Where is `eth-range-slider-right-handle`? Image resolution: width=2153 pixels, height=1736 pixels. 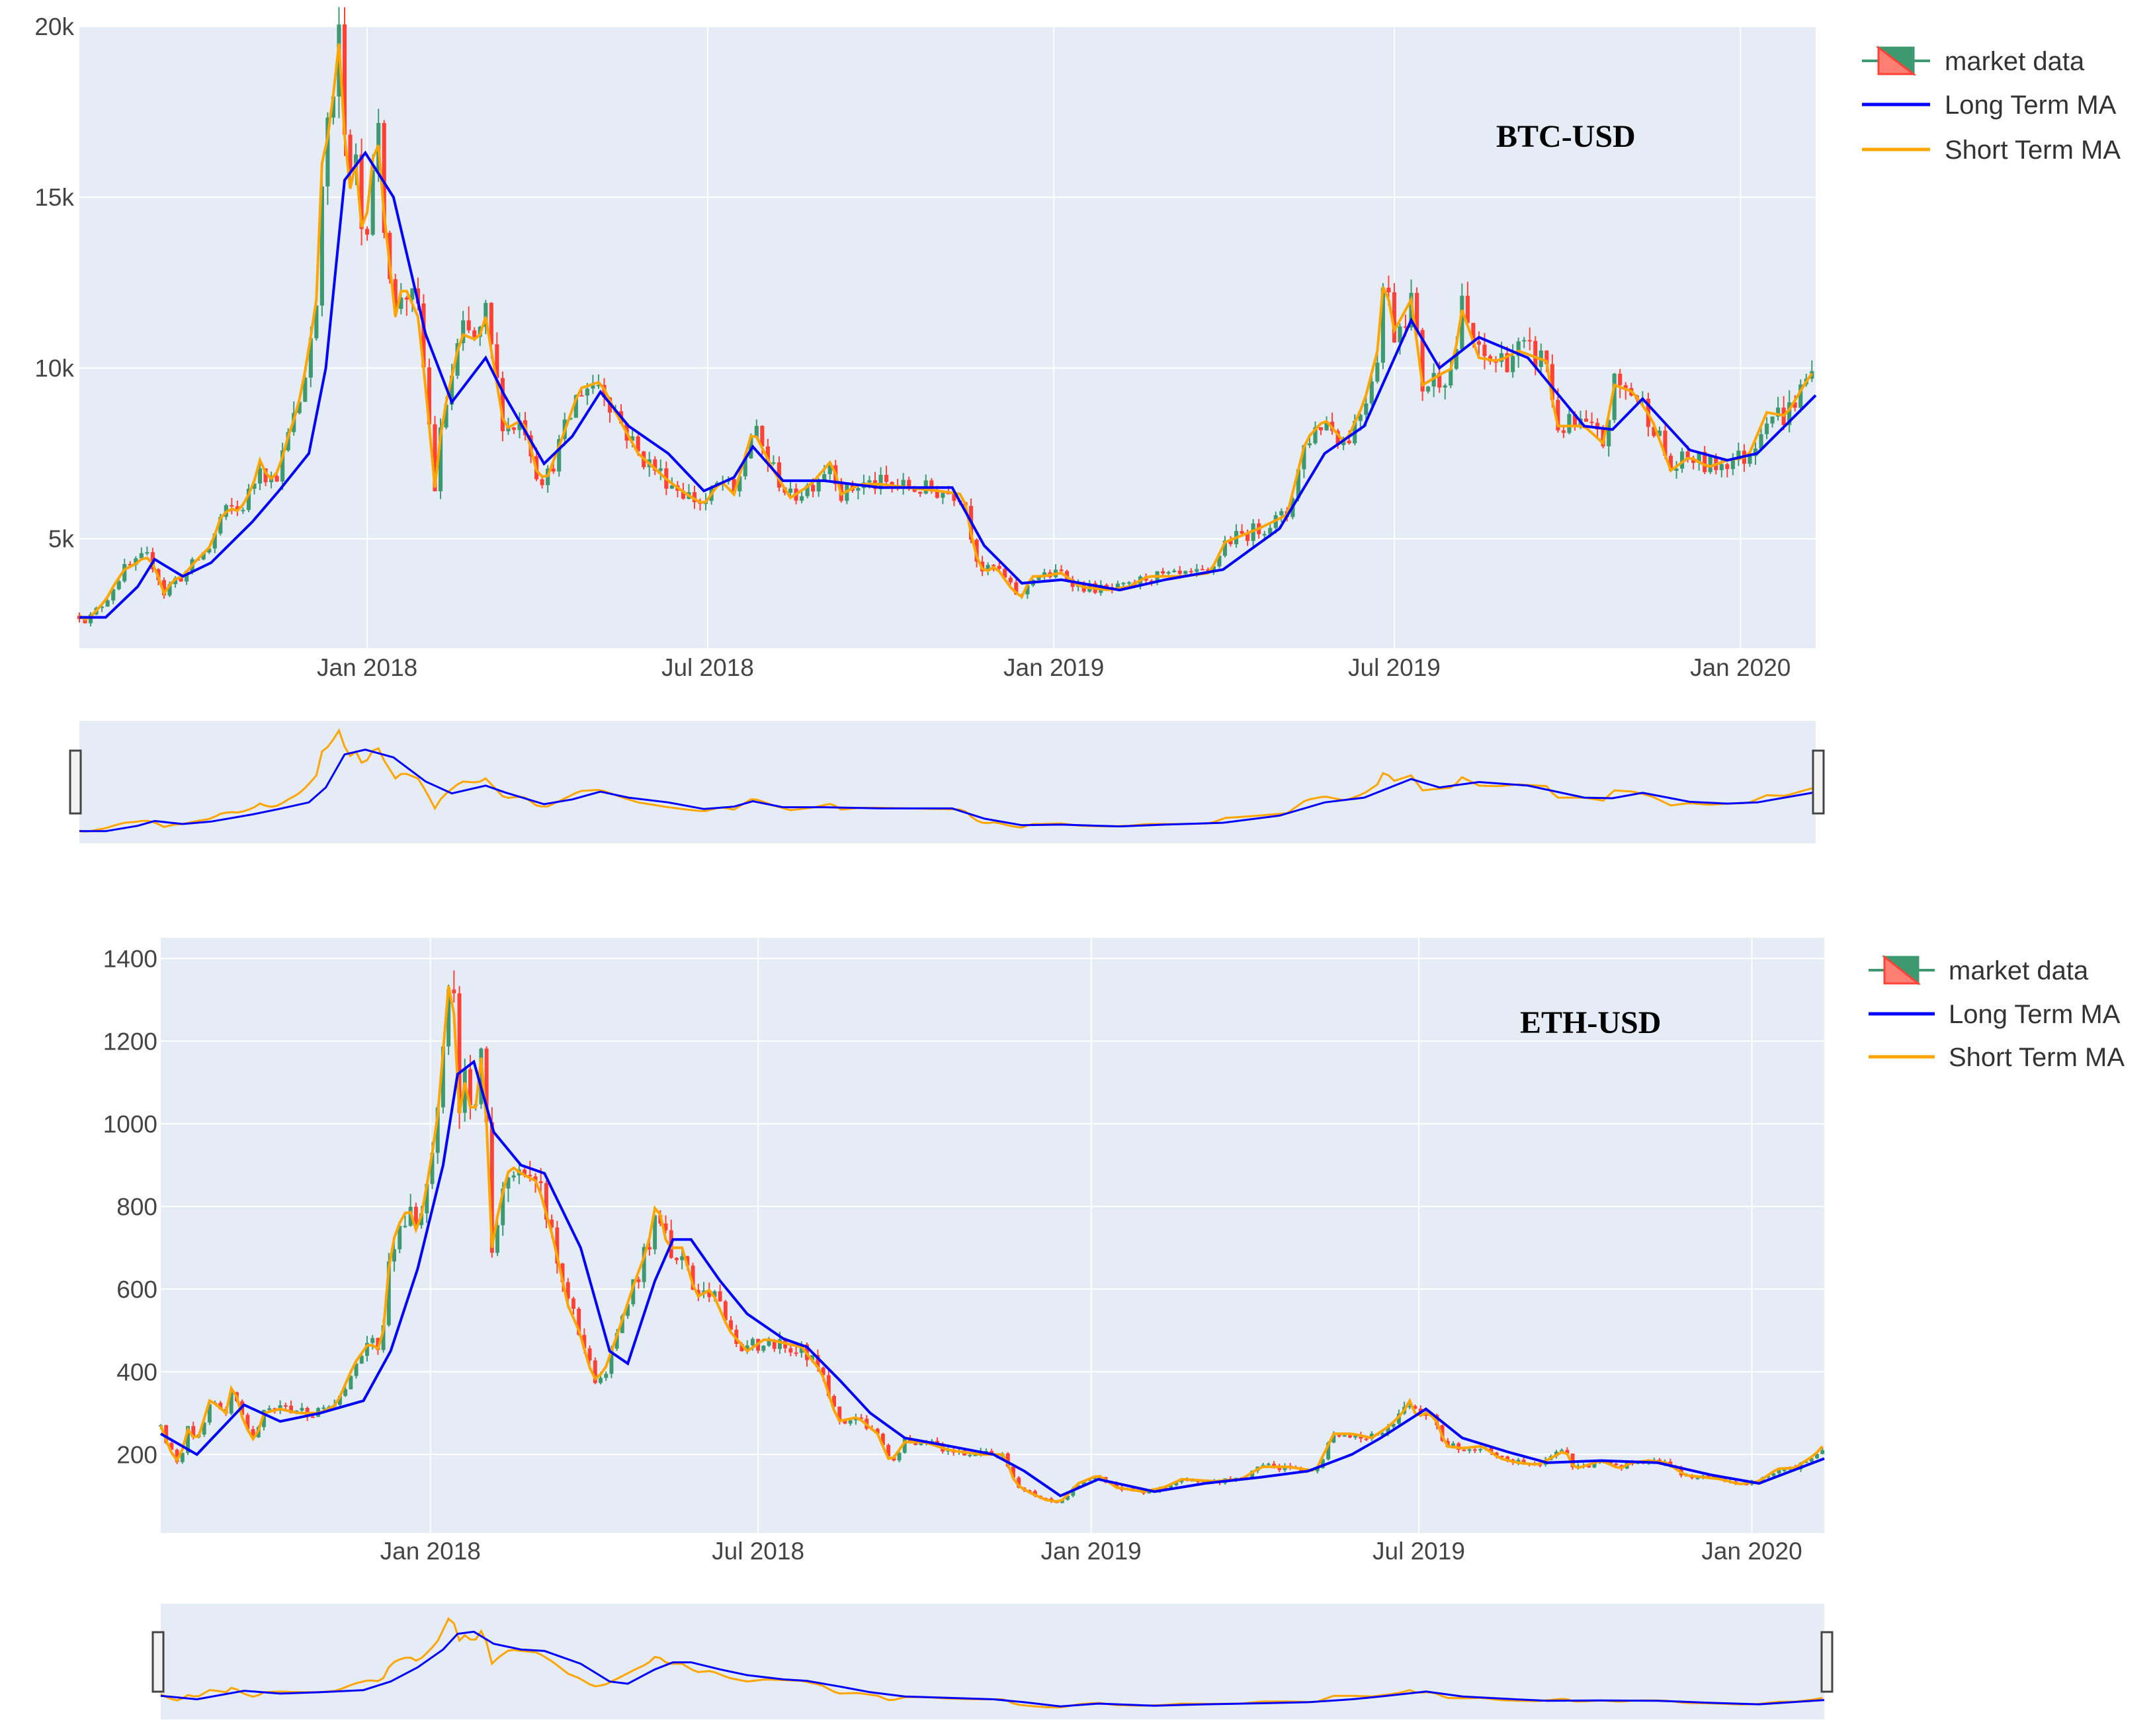 eth-range-slider-right-handle is located at coordinates (1827, 1662).